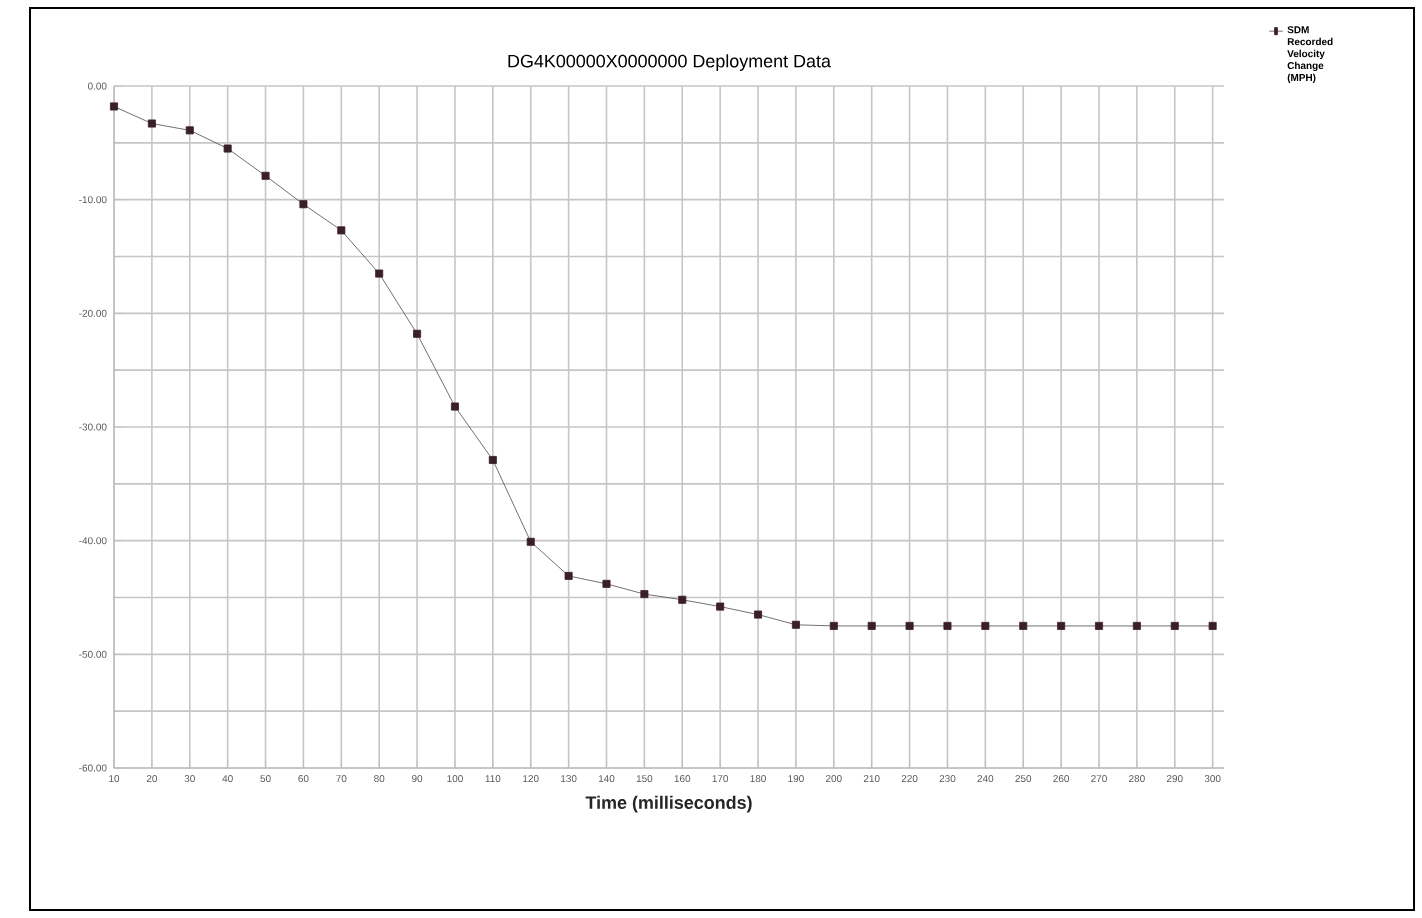 This screenshot has width=1422, height=918. I want to click on chart-title: DG4K00000X0000000 Deployment Data, so click(669, 62).